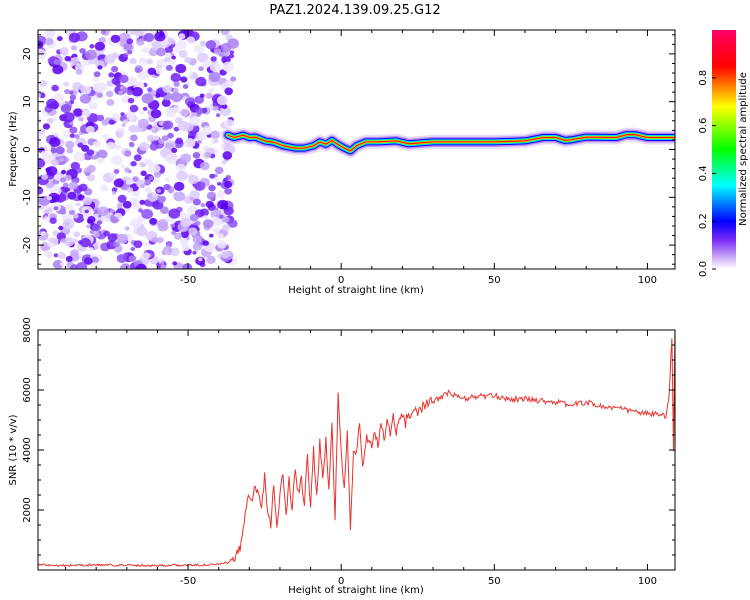 This screenshot has height=600, width=750. Describe the element at coordinates (447, 142) in the screenshot. I see `spectrogram-ridge` at that location.